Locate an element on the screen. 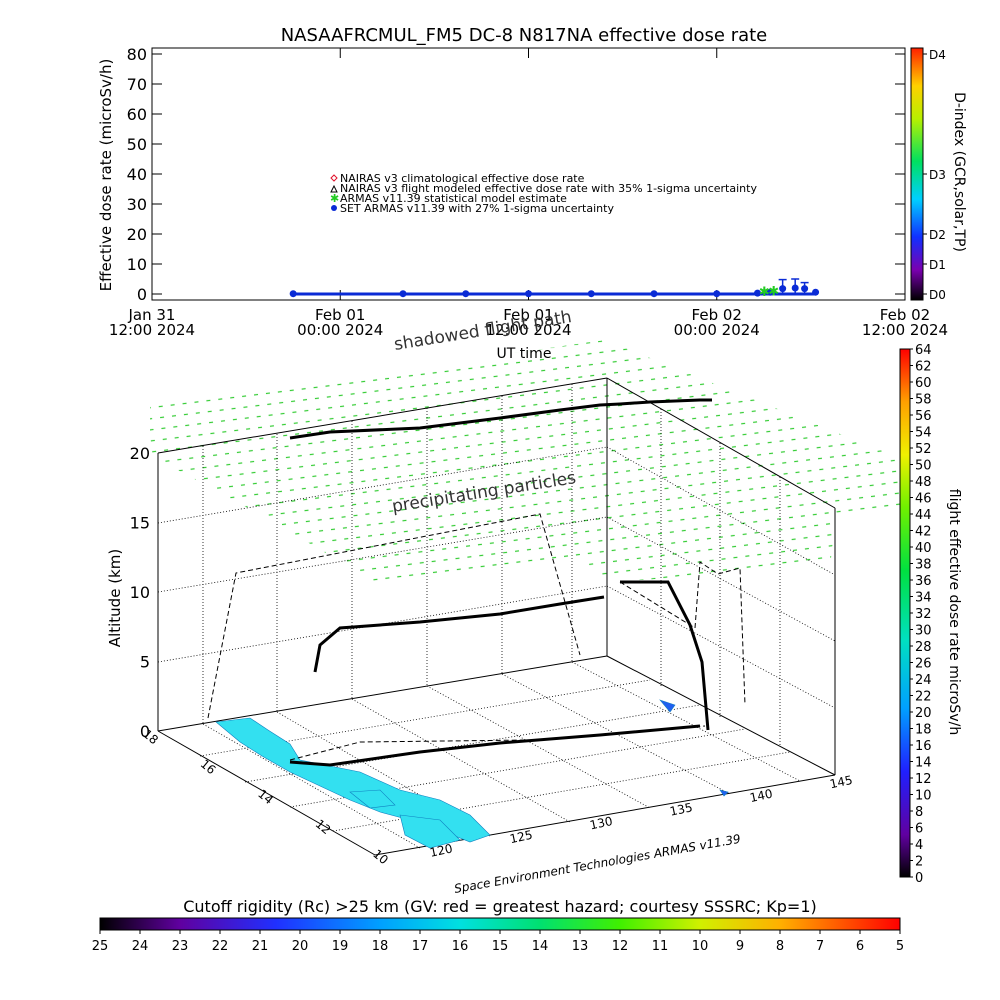 This screenshot has width=1000, height=1000. y-tick-label: 50 is located at coordinates (137, 144).